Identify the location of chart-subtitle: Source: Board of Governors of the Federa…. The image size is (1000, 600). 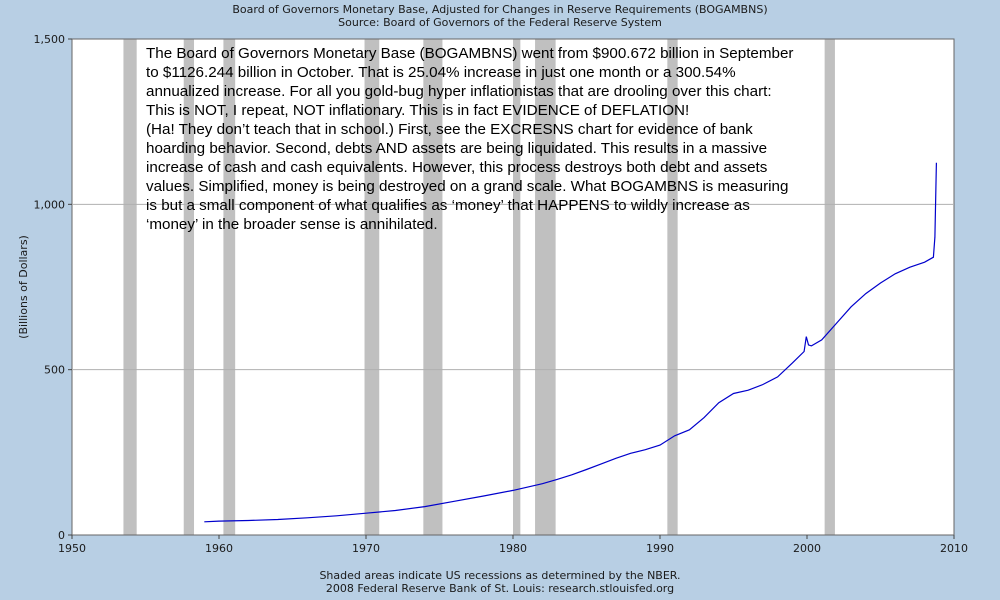
(500, 22).